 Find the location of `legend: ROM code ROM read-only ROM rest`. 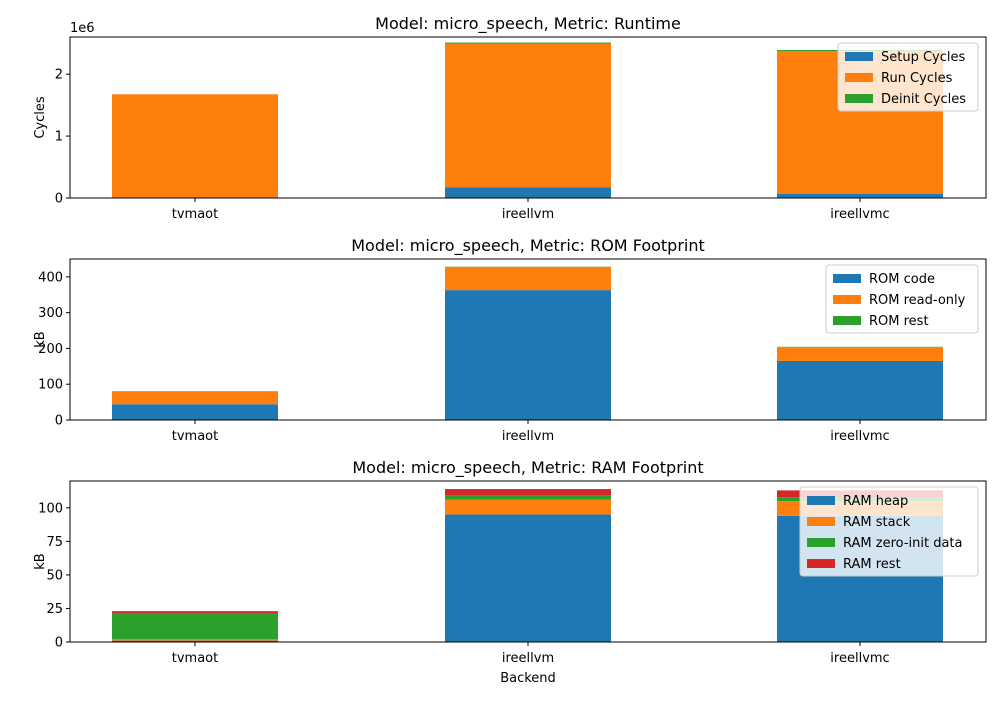

legend: ROM code ROM read-only ROM rest is located at coordinates (902, 299).